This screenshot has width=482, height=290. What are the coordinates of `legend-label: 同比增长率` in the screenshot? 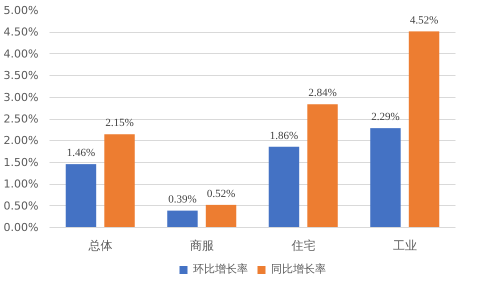 It's located at (298, 269).